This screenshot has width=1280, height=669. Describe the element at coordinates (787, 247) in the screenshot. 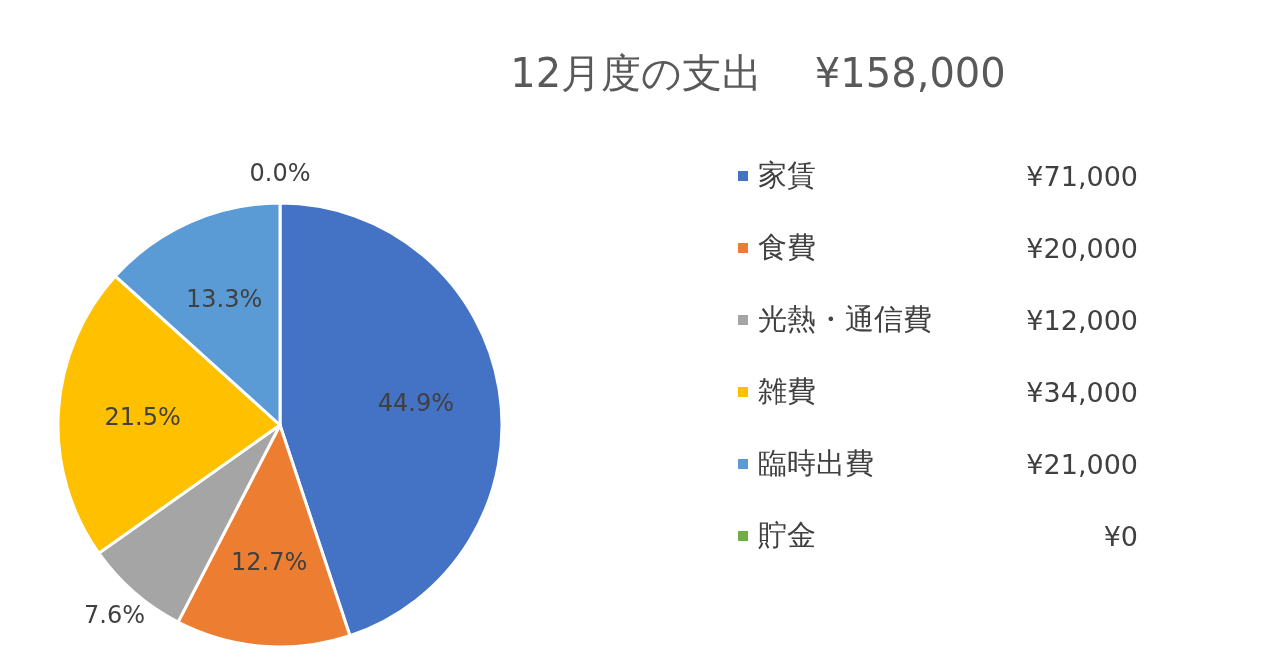

I see `legend-label: 食費` at that location.